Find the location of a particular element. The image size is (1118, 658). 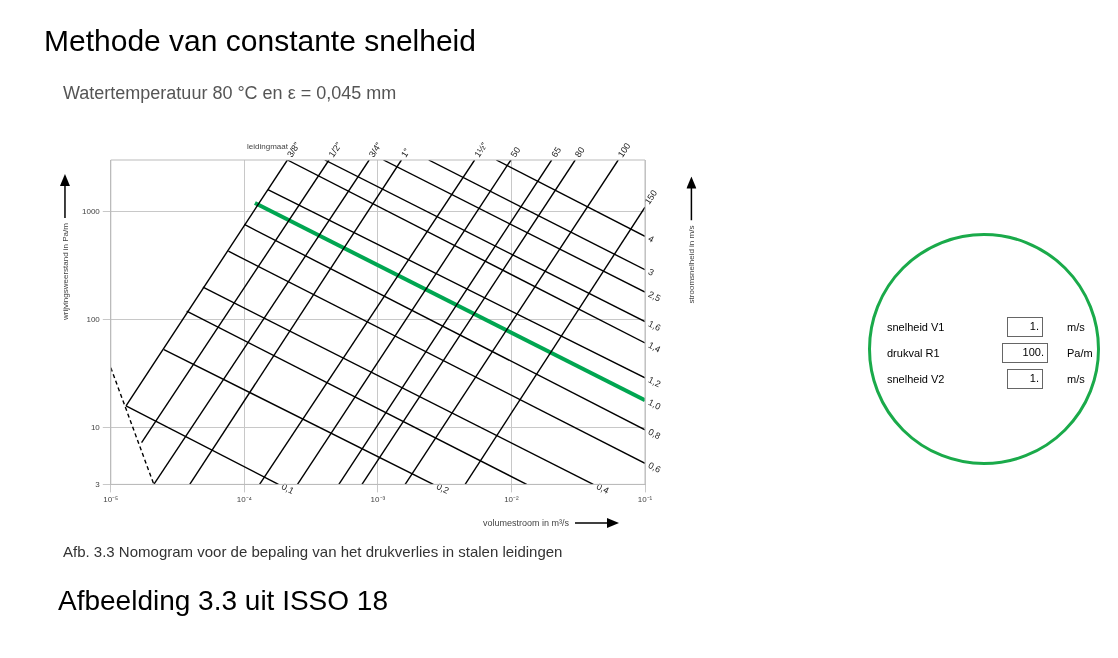

text: Afbeelding 3.3 uit ISSO 18 is located at coordinates (223, 601).